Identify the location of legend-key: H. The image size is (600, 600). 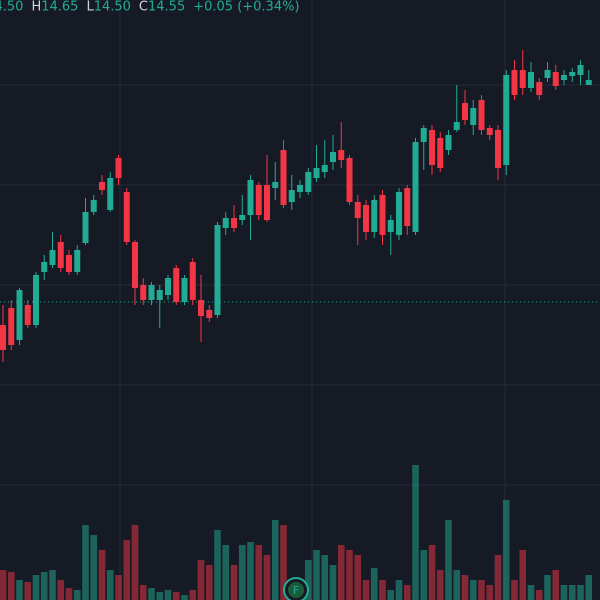
(36, 7).